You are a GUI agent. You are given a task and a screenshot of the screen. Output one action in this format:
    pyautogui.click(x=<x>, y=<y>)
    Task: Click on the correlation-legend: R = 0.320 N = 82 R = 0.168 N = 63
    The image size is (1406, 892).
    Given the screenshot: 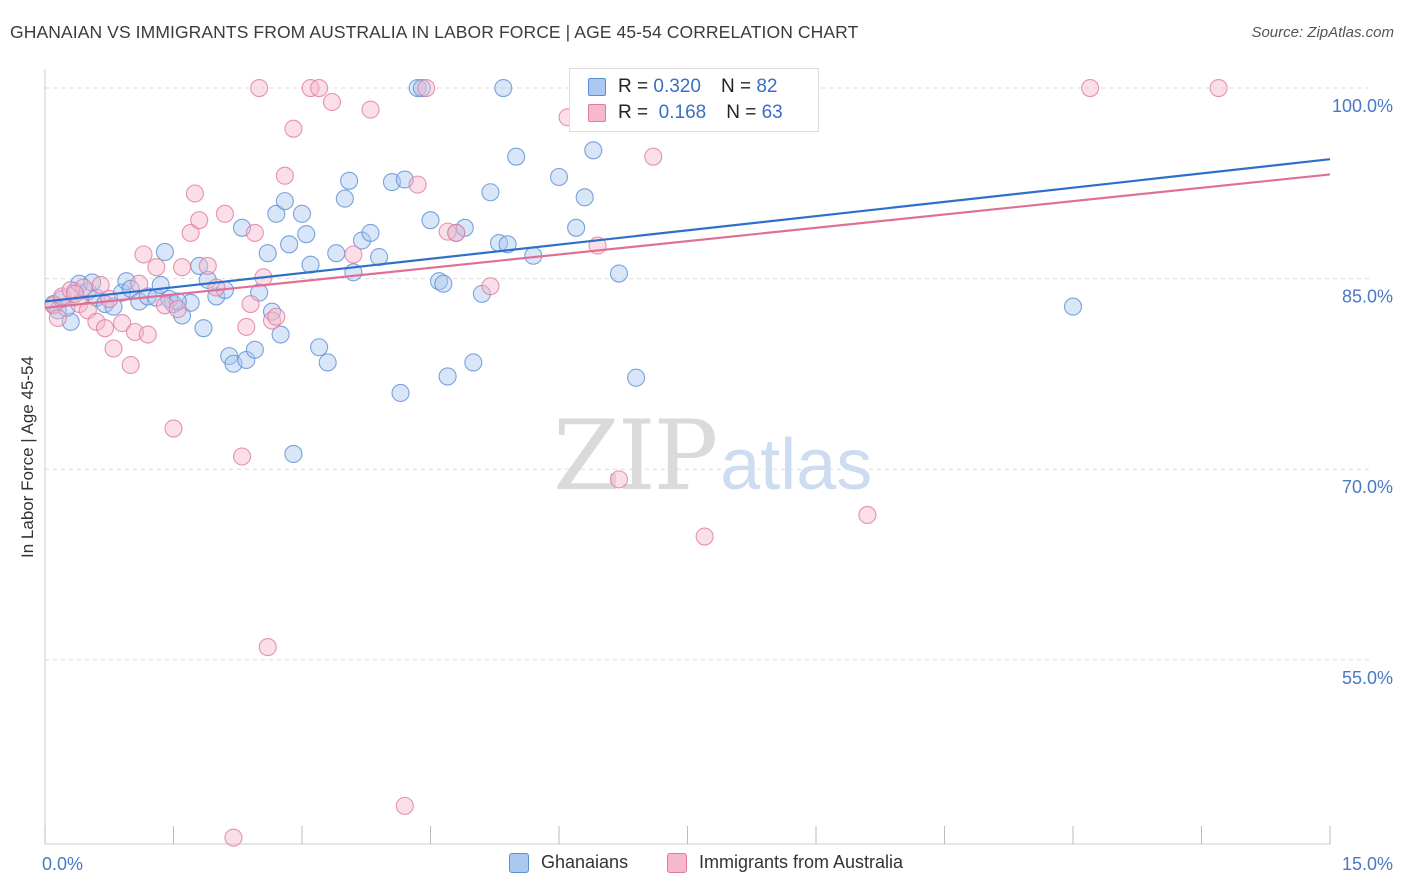 What is the action you would take?
    pyautogui.click(x=694, y=100)
    